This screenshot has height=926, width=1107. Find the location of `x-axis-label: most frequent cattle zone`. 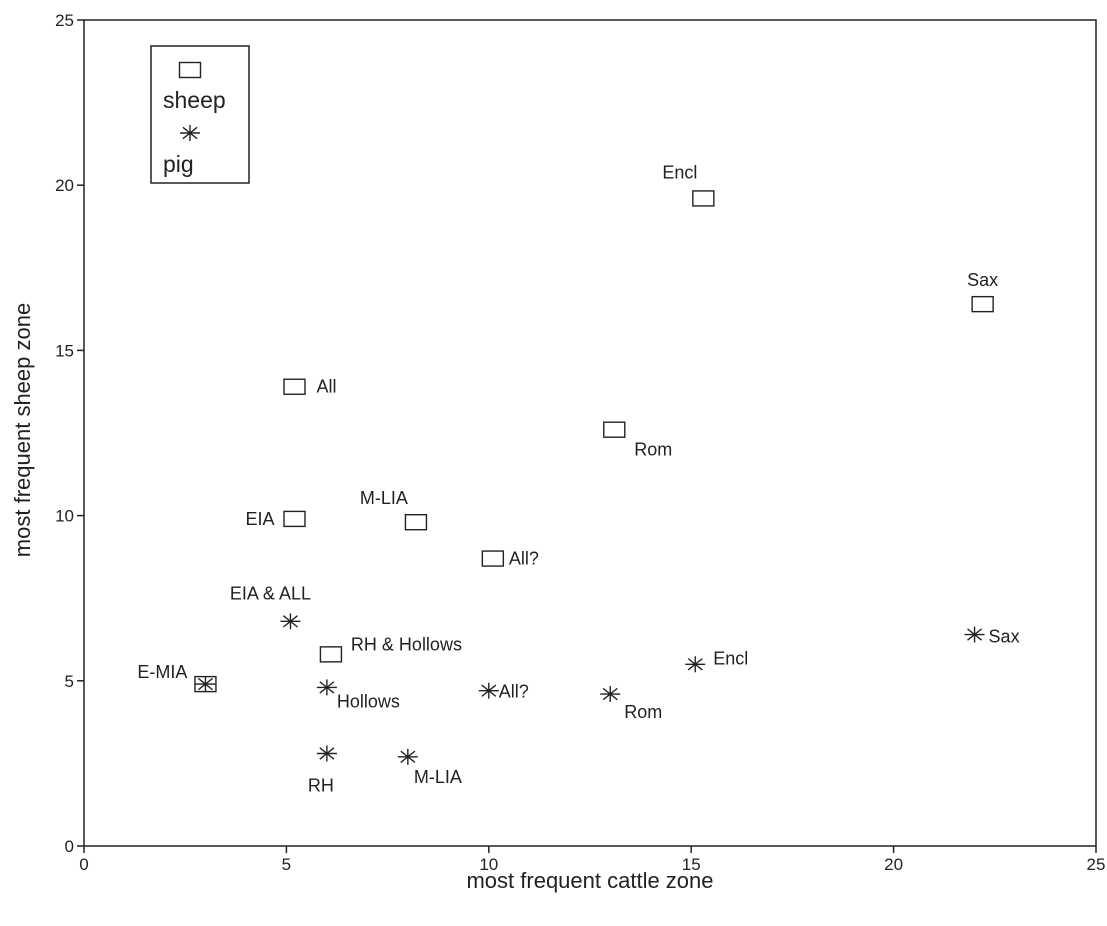

x-axis-label: most frequent cattle zone is located at coordinates (589, 880).